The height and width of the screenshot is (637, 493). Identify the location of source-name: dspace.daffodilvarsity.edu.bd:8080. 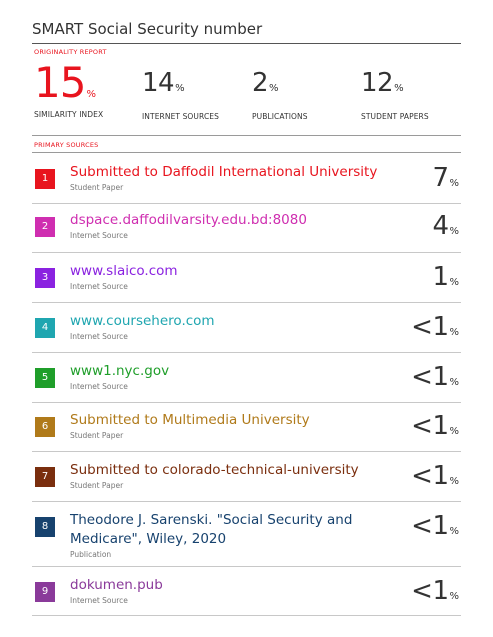
(188, 220).